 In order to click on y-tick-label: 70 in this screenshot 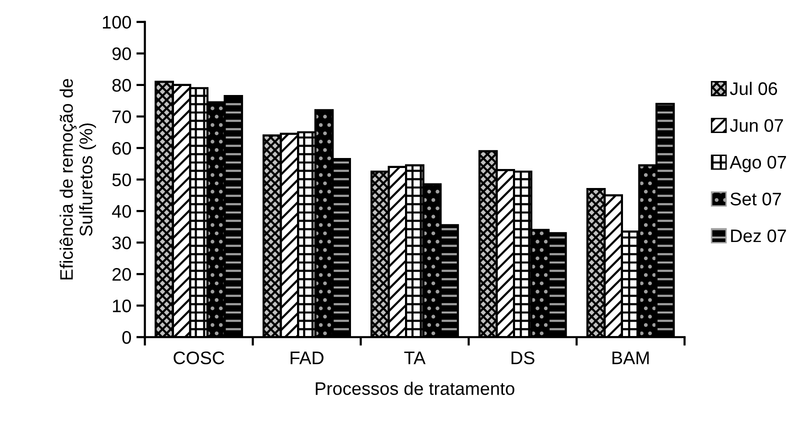, I will do `click(121, 117)`.